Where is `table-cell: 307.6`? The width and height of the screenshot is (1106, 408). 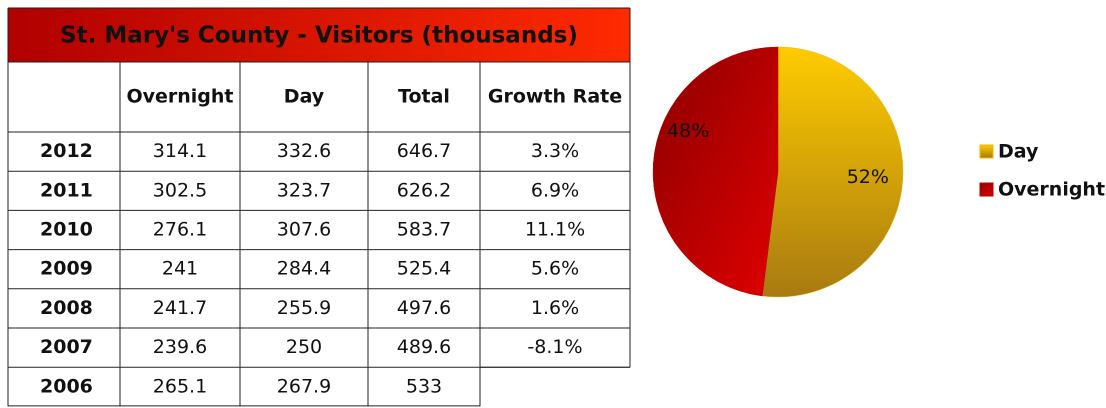
table-cell: 307.6 is located at coordinates (304, 230).